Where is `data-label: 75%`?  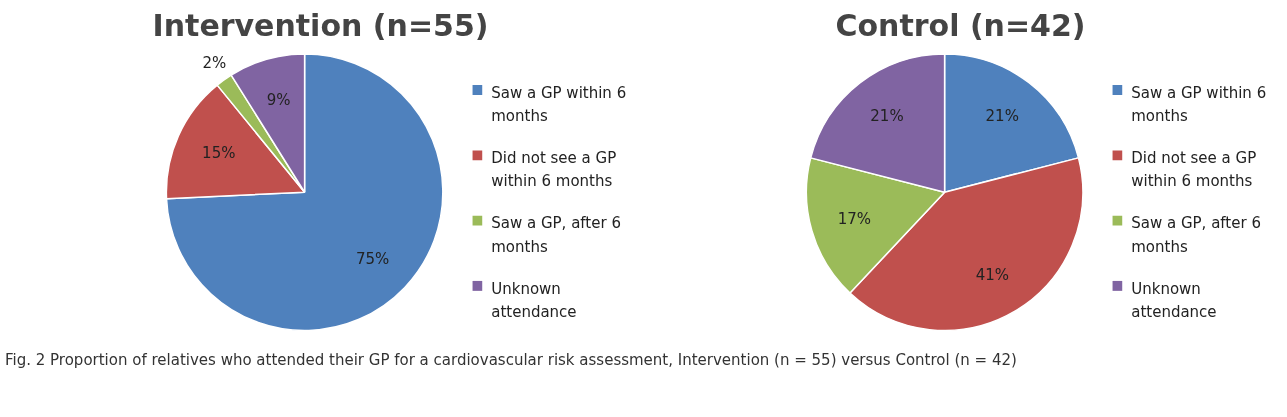
data-label: 75% is located at coordinates (372, 258).